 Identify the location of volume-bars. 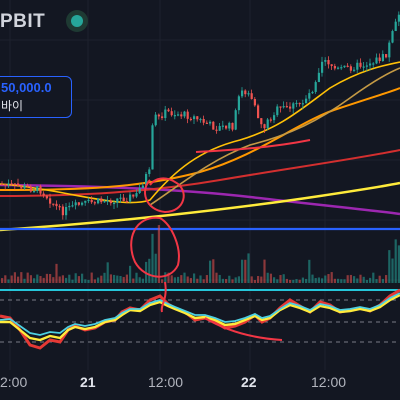
(200, 254).